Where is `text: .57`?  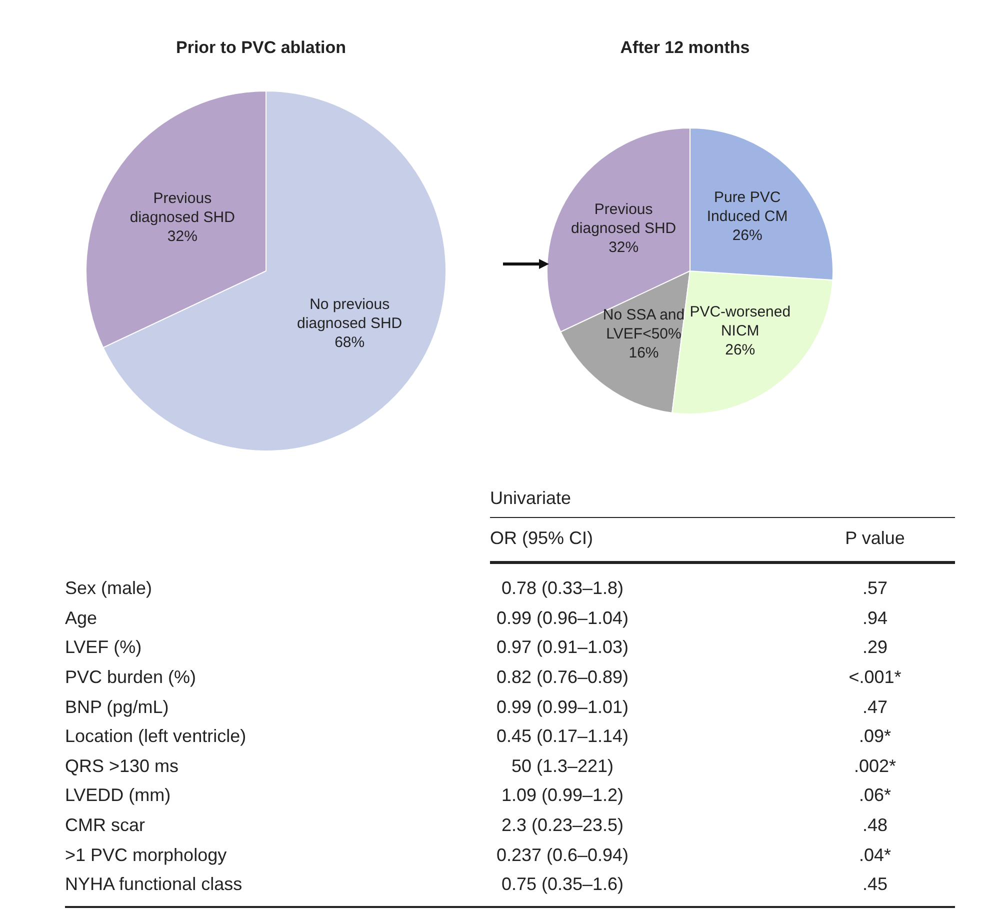
text: .57 is located at coordinates (875, 589).